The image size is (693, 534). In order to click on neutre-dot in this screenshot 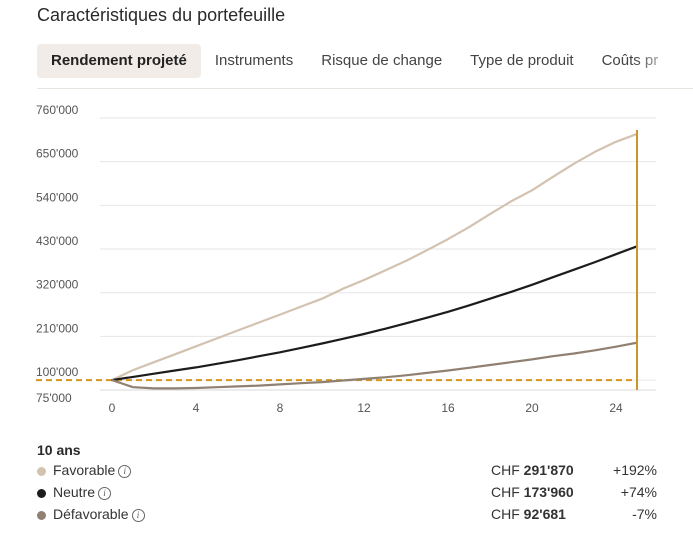, I will do `click(41, 493)`.